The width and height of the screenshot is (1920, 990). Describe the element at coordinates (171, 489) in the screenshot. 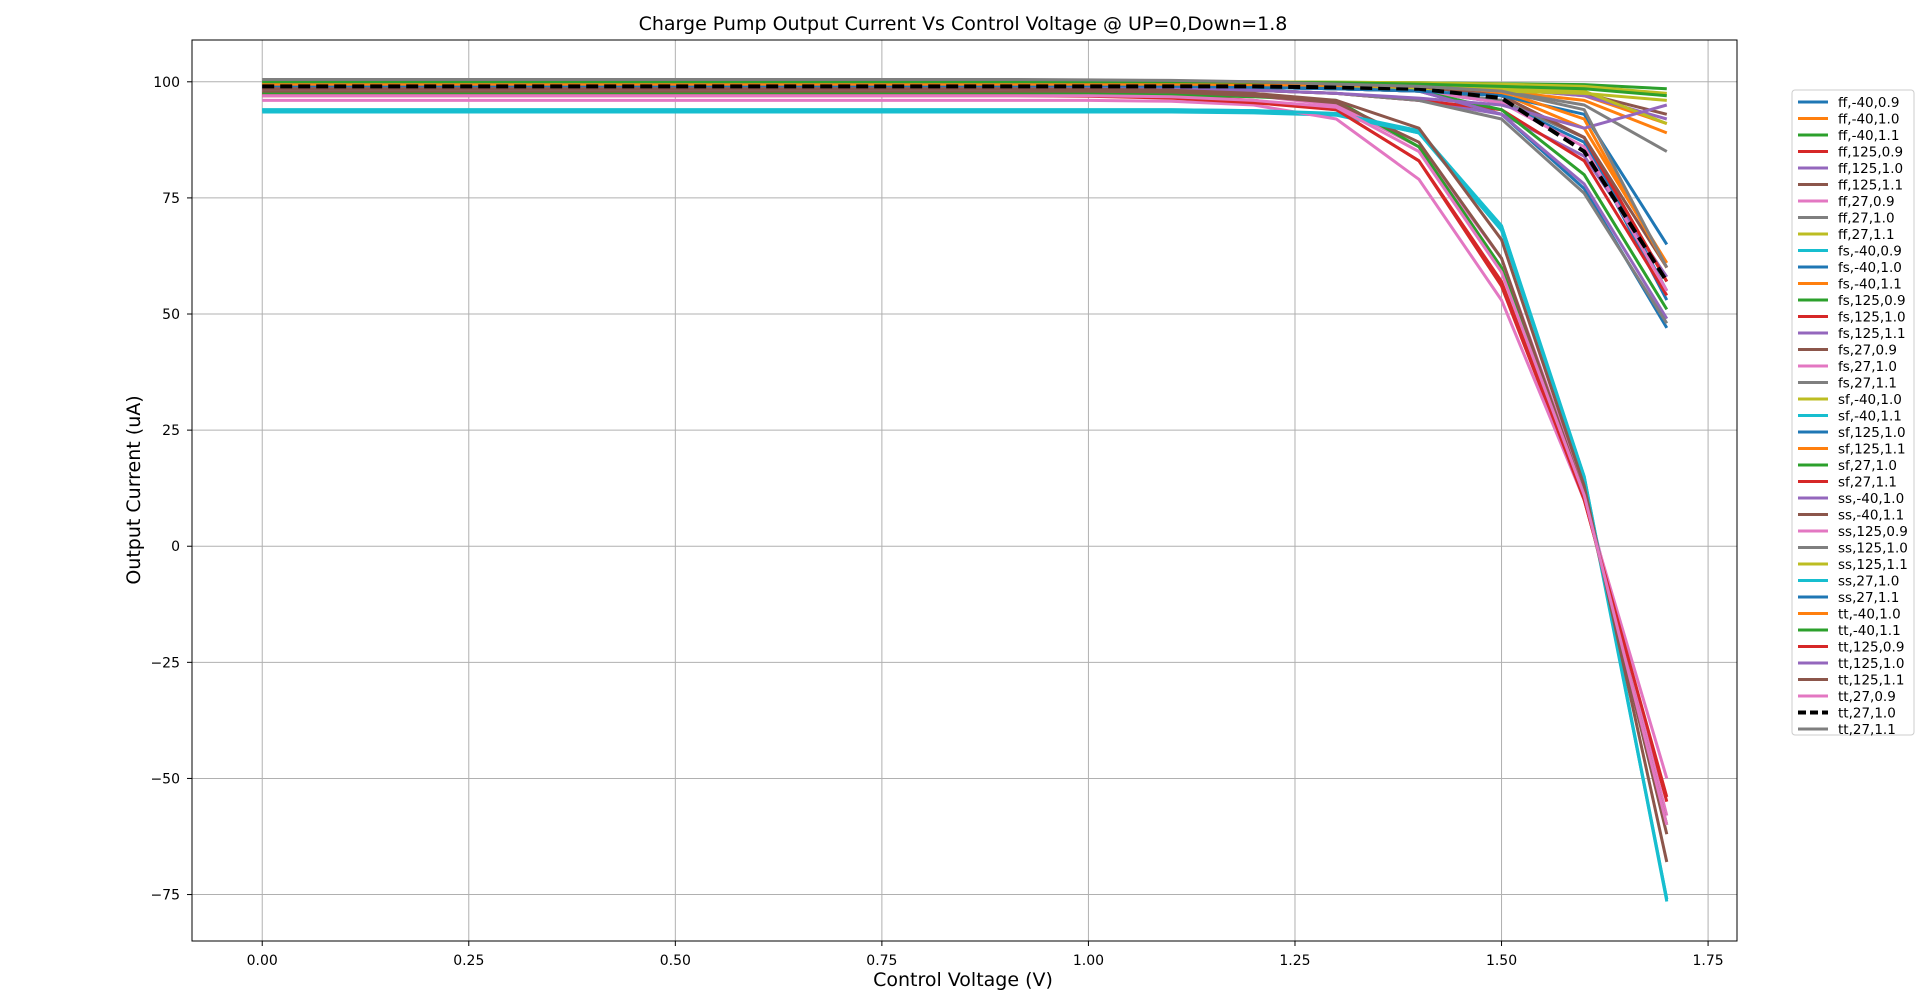

I see `y-axis-ticks: −75 −50 −25 0 25 50 75 100` at that location.